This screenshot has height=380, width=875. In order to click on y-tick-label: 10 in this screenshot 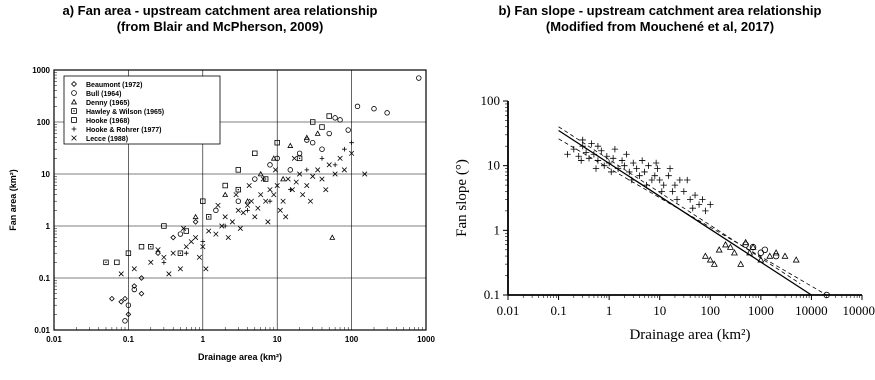, I will do `click(45, 174)`.